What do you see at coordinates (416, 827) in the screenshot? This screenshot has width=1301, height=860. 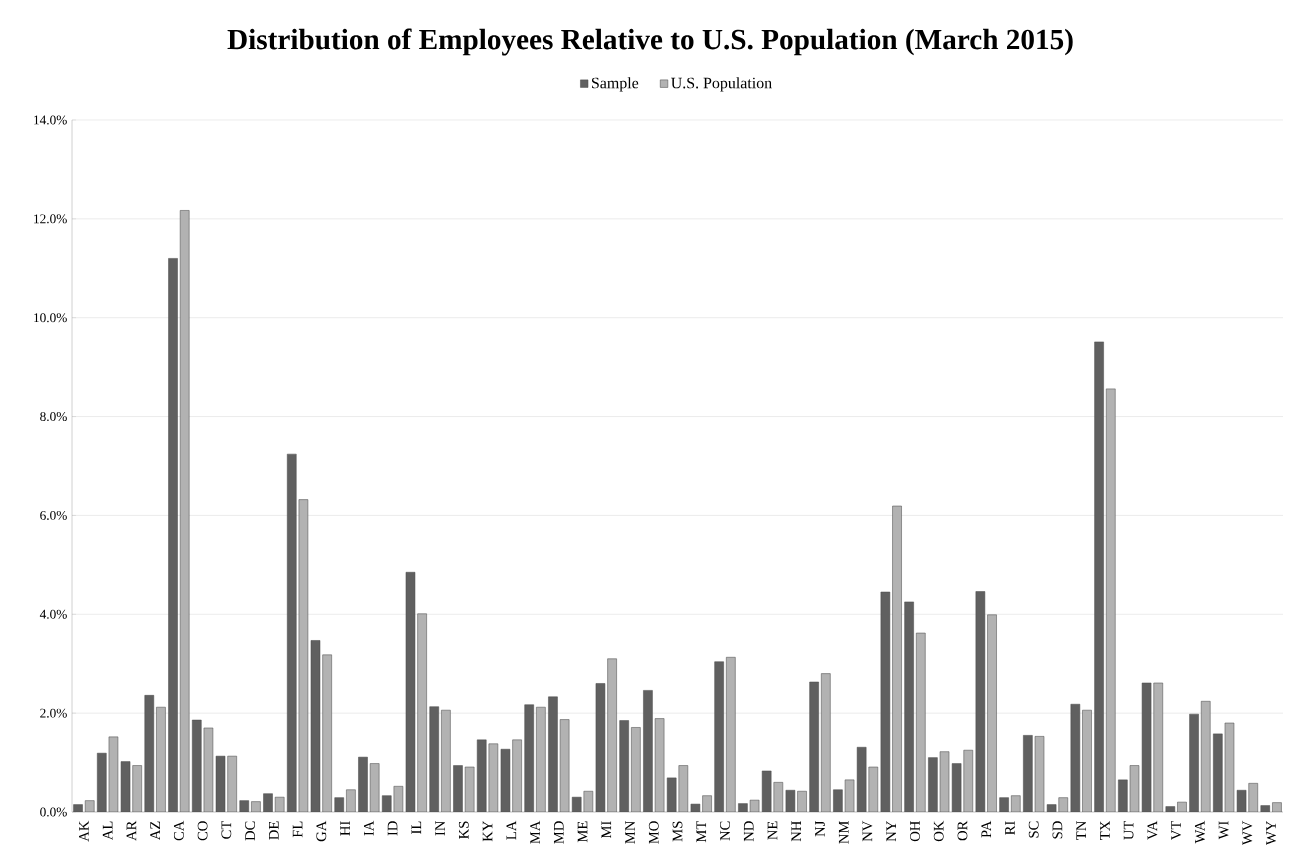 I see `x-tick-label: IL` at bounding box center [416, 827].